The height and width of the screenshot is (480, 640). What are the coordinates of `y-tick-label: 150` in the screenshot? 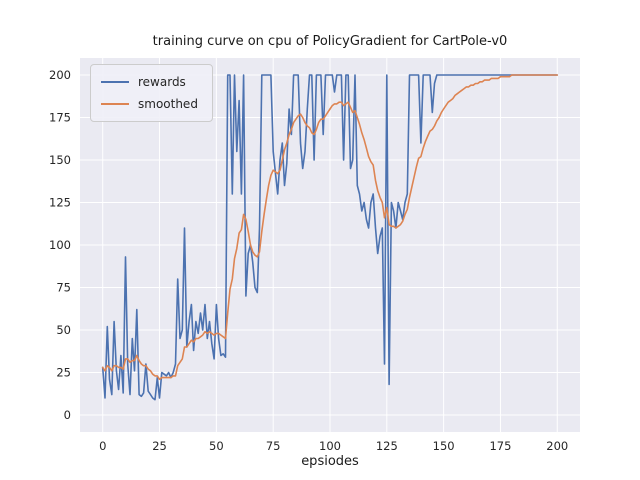 It's located at (60, 160).